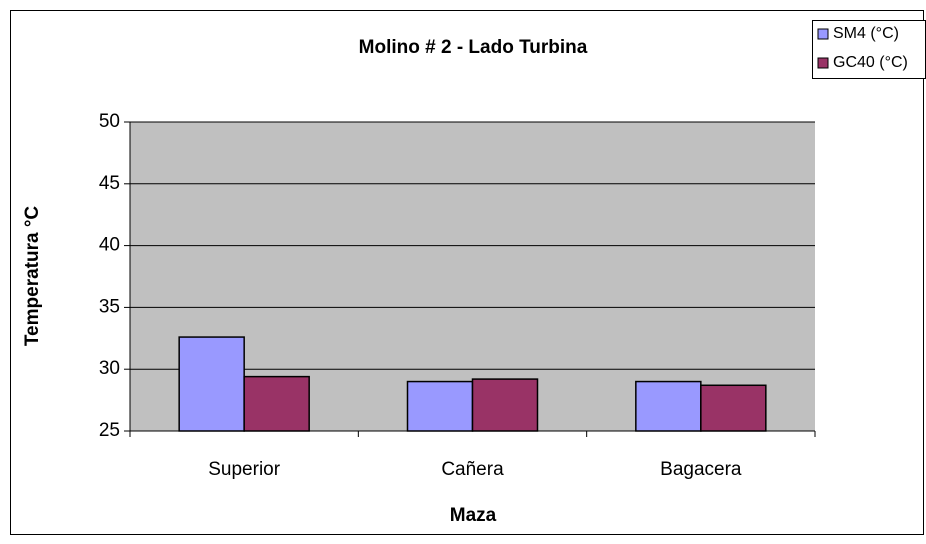 Image resolution: width=926 pixels, height=544 pixels. Describe the element at coordinates (32, 276) in the screenshot. I see `y-axis-label: Temperatura °C` at that location.